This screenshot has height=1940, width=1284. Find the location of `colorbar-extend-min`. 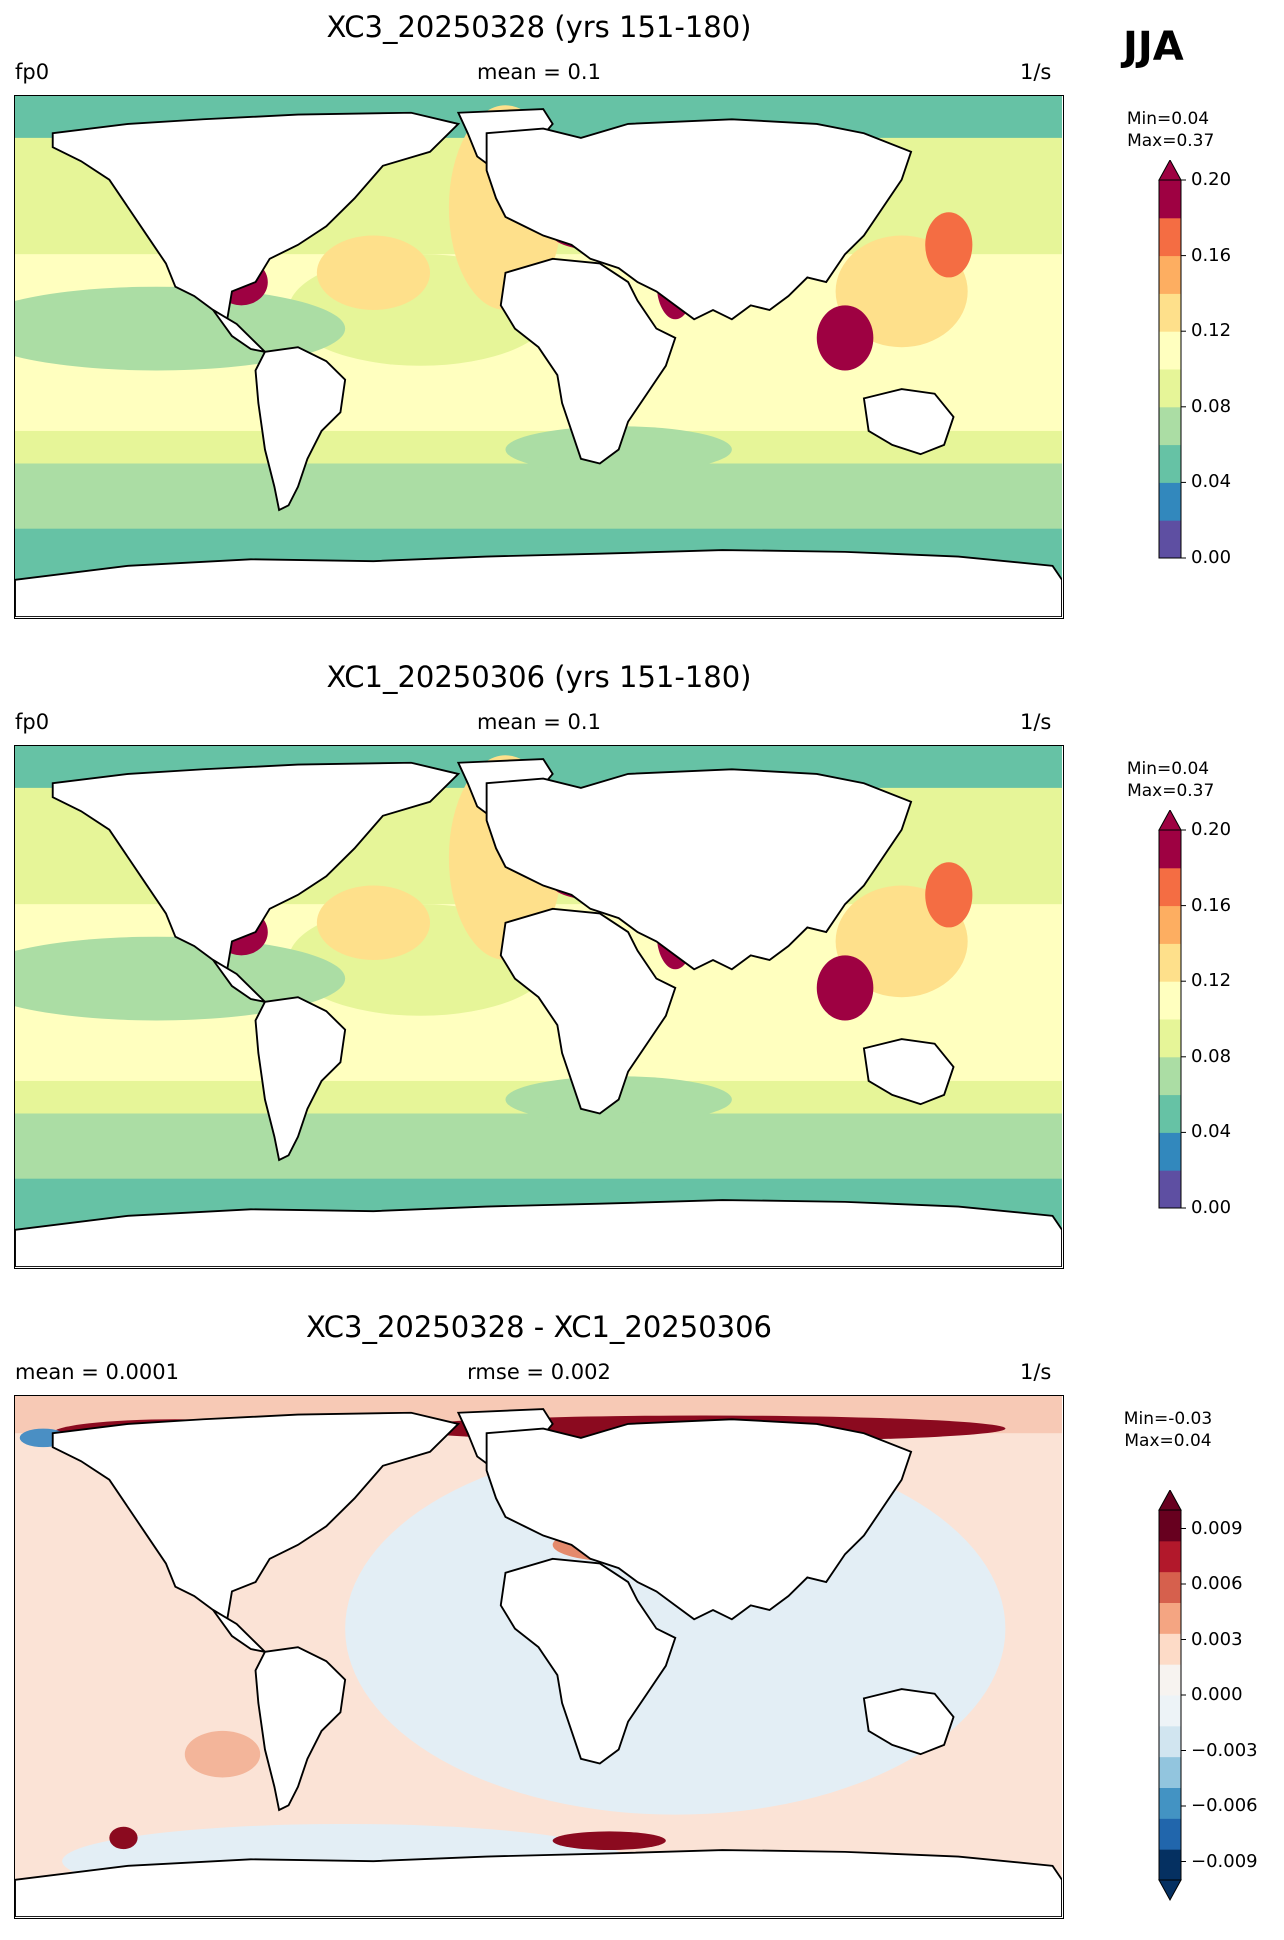

colorbar-extend-min is located at coordinates (1170, 1890).